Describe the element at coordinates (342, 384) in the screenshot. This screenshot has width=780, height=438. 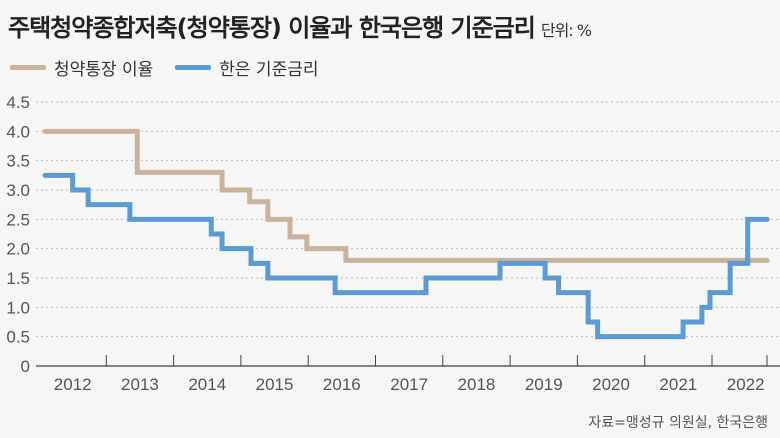
I see `x-tick-label: 2016` at that location.